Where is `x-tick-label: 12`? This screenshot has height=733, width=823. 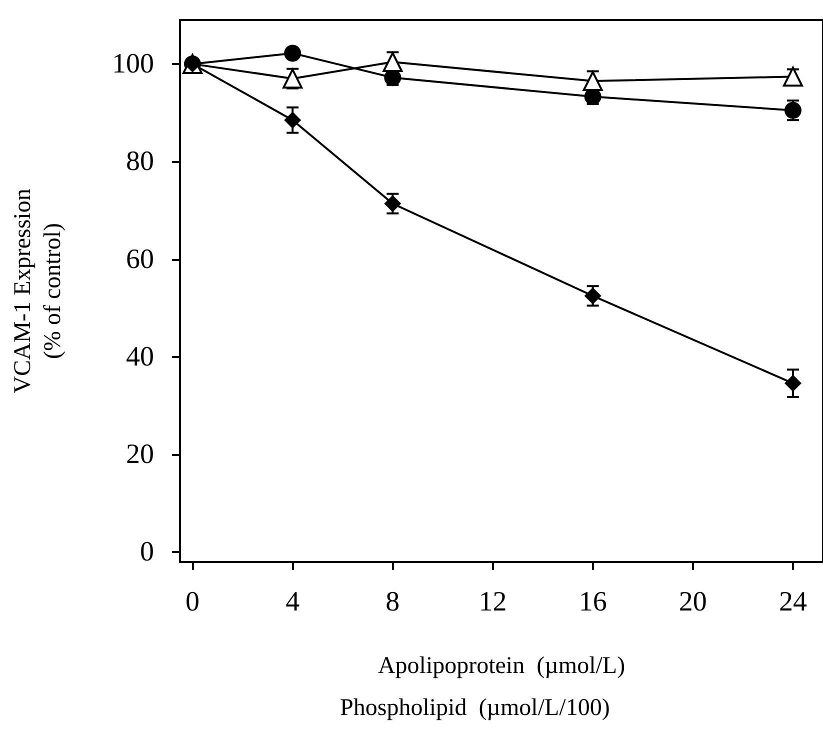 x-tick-label: 12 is located at coordinates (492, 602).